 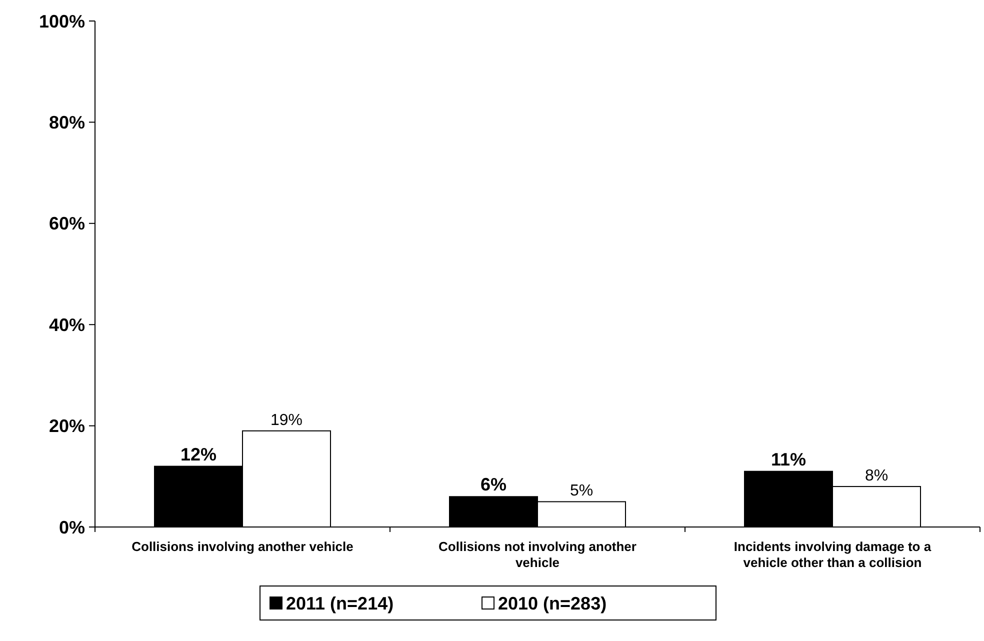 What do you see at coordinates (61, 21) in the screenshot?
I see `y-tick-label: 100%` at bounding box center [61, 21].